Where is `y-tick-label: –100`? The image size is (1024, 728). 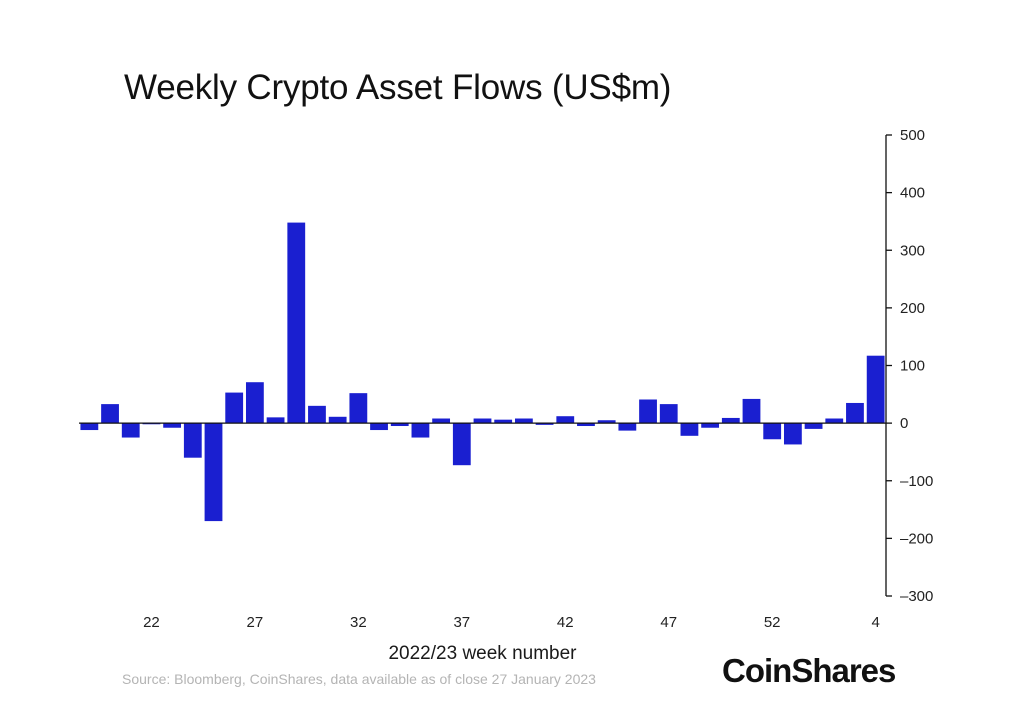 y-tick-label: –100 is located at coordinates (916, 481).